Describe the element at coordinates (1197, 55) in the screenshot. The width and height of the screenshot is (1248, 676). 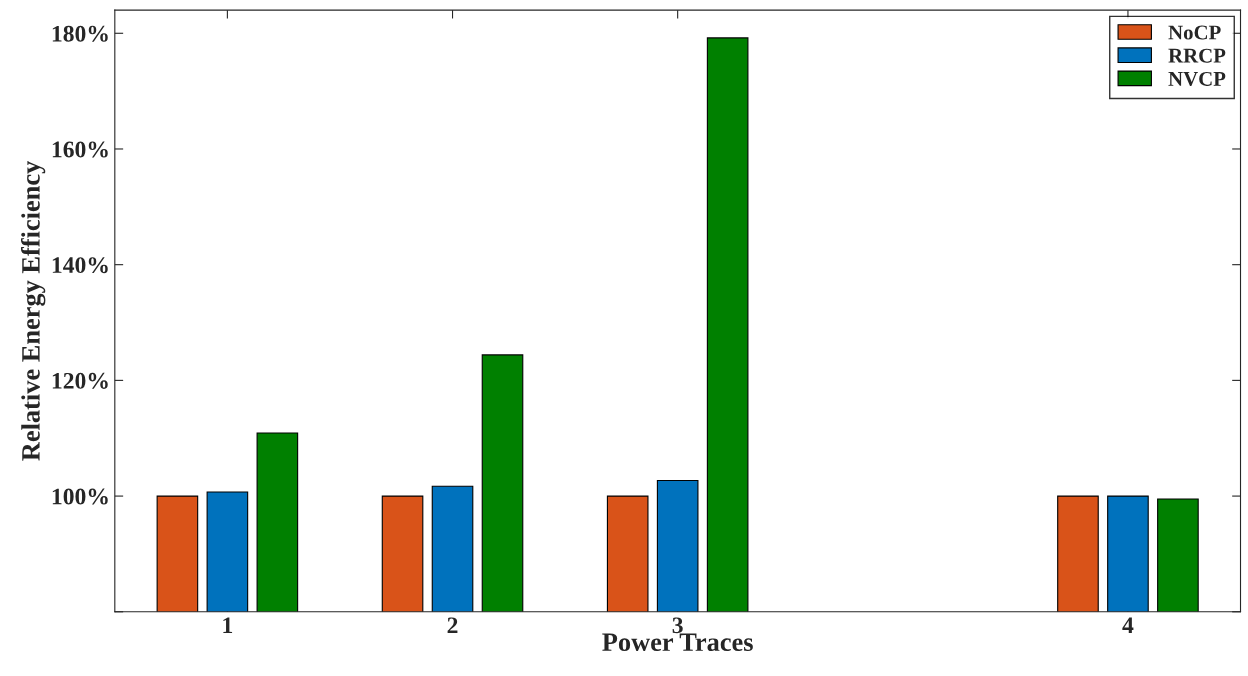
I see `legend-label: RRCP` at that location.